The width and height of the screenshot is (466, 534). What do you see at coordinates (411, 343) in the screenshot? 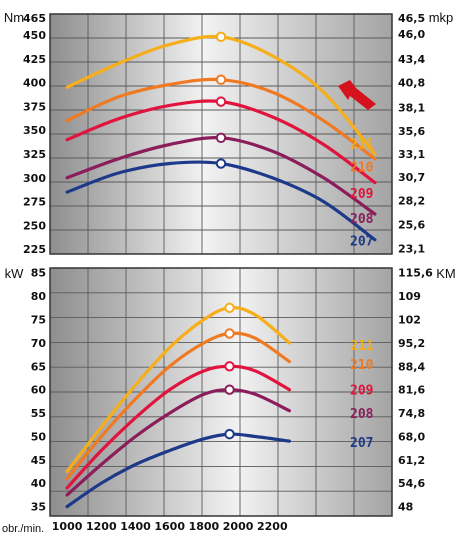
I see `right-tick-label: 95,2` at bounding box center [411, 343].